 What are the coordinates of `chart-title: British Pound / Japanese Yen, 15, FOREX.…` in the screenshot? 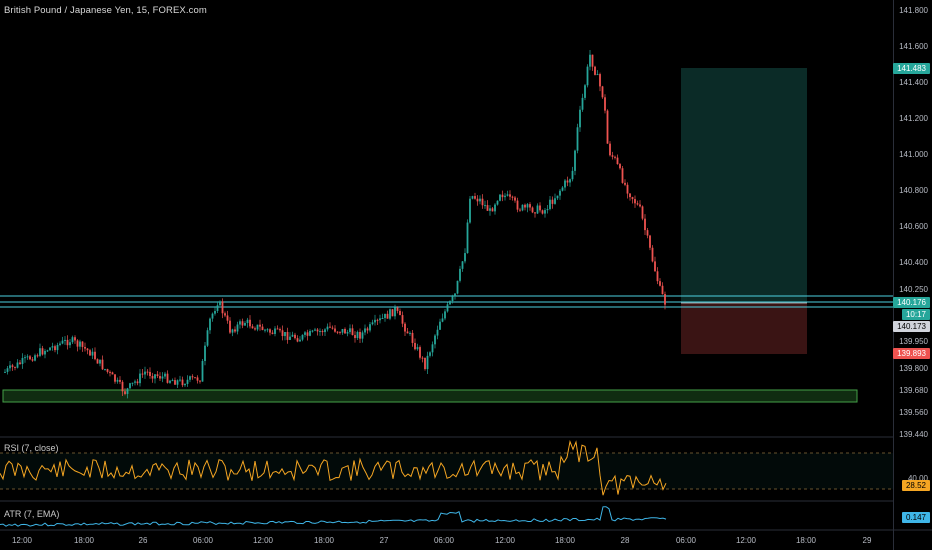 It's located at (105, 10).